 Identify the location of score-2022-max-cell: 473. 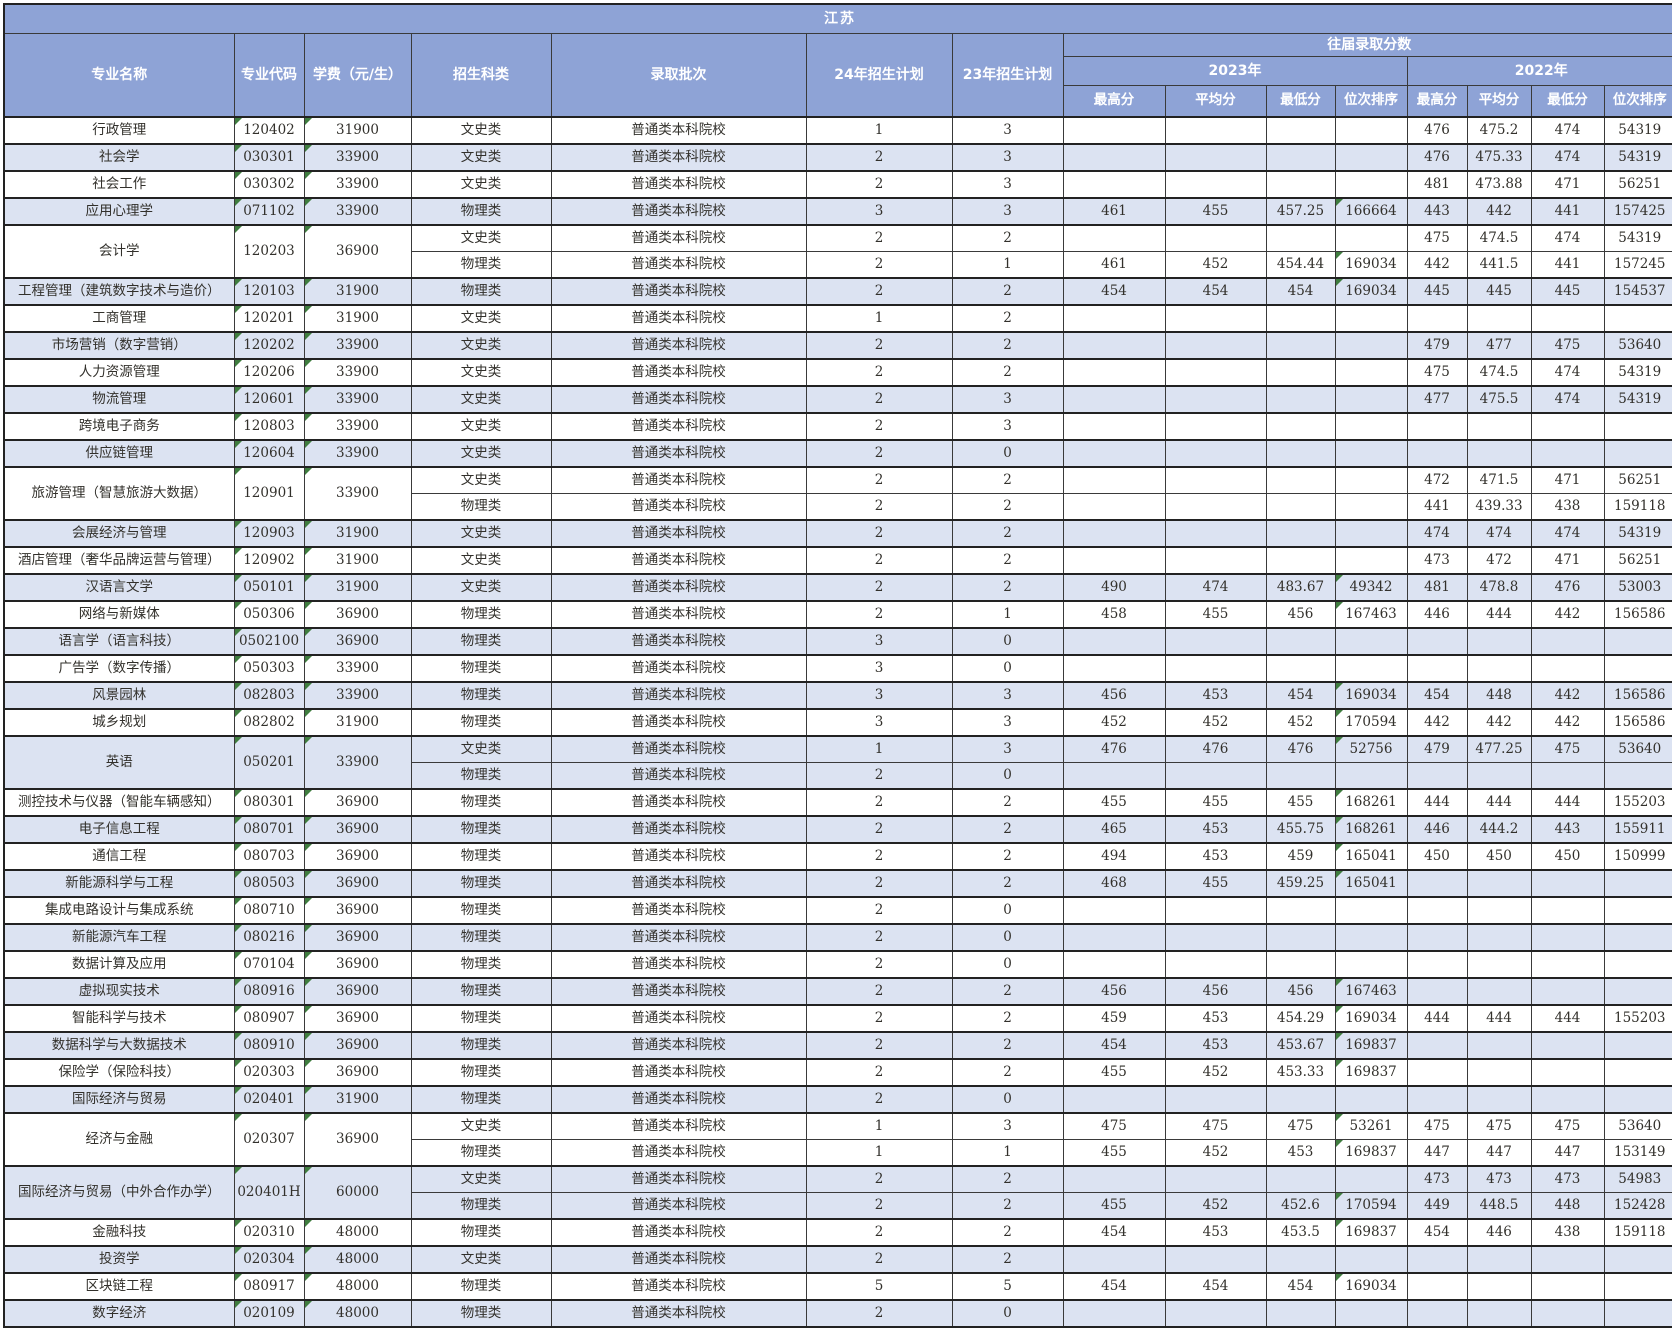
(1437, 1179).